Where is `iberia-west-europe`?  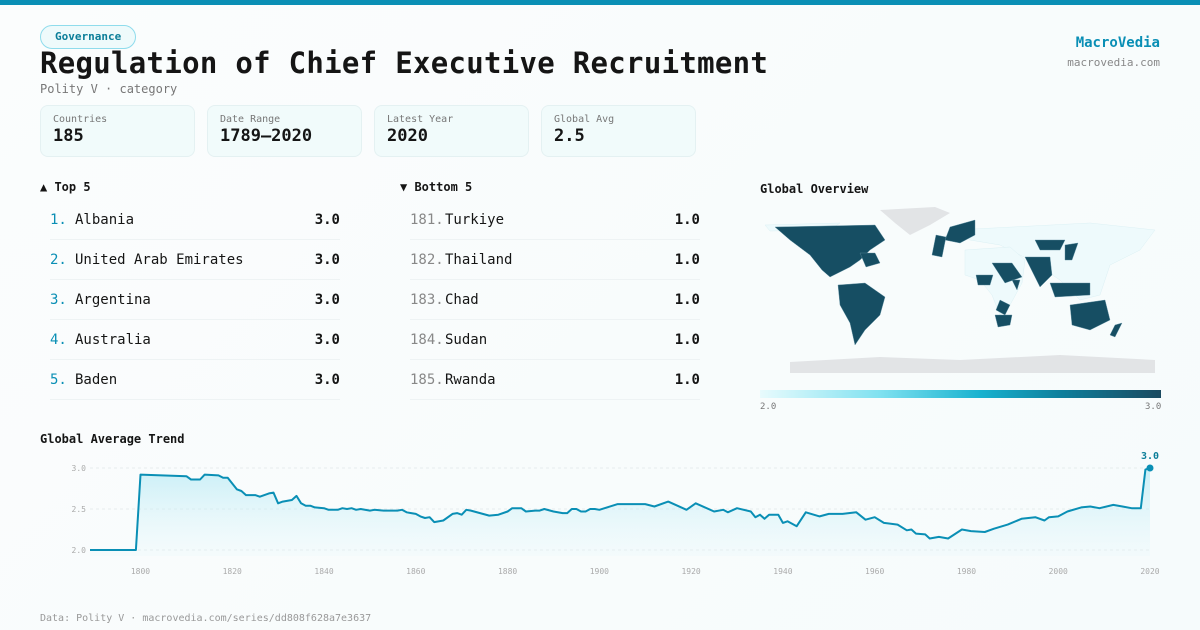
iberia-west-europe is located at coordinates (939, 246).